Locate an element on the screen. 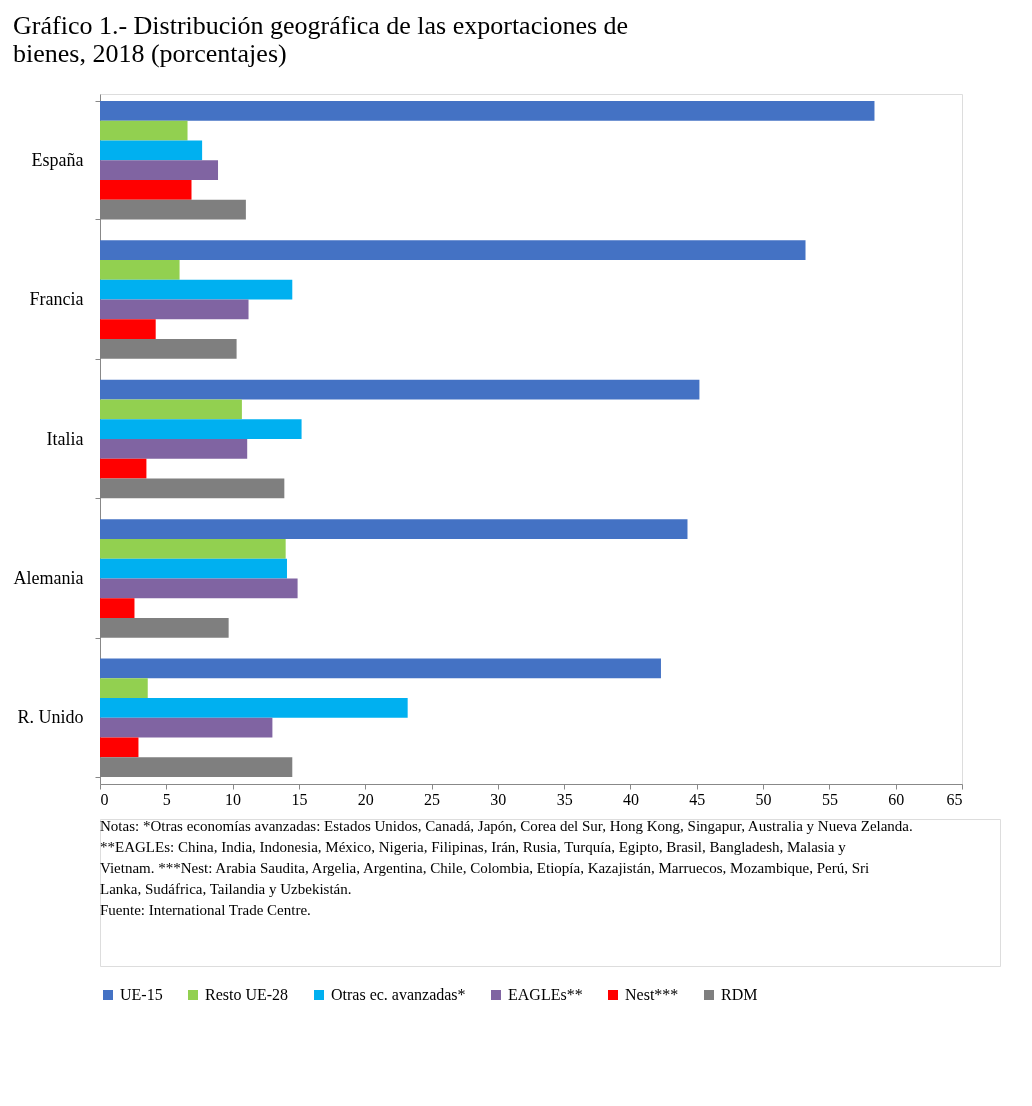  x-tick-label: 50 is located at coordinates (763, 799).